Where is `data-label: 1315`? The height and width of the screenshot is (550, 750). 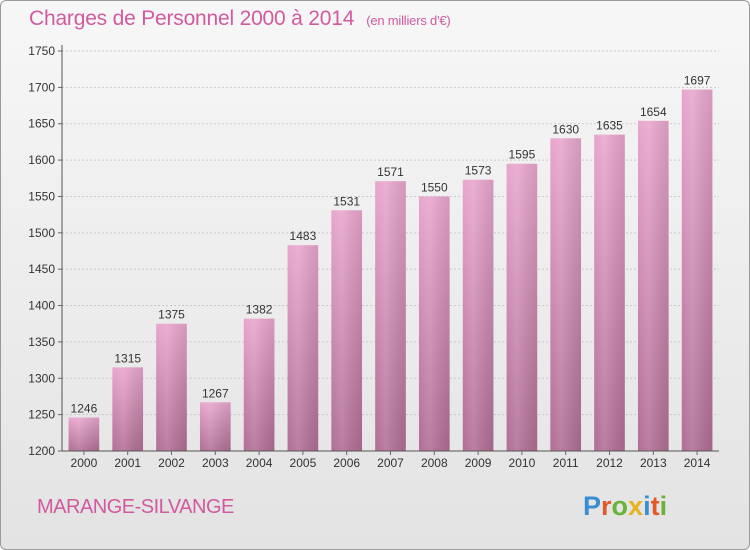 data-label: 1315 is located at coordinates (127, 358).